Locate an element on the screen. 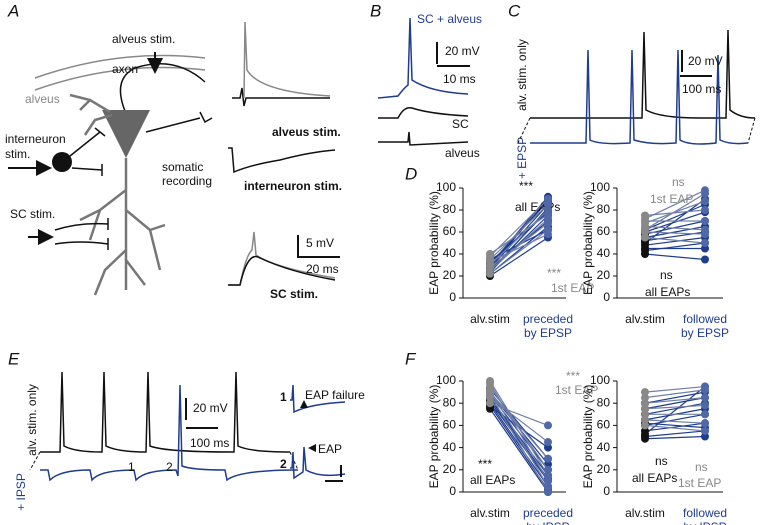 The width and height of the screenshot is (762, 525). scale-label: 10 ms is located at coordinates (459, 79).